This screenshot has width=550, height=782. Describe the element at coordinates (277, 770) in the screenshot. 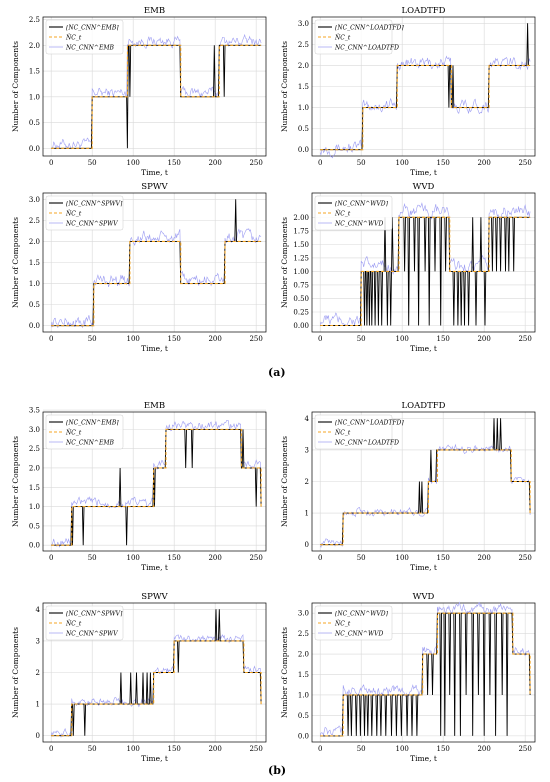

I see `panel-label-b: (b)` at that location.